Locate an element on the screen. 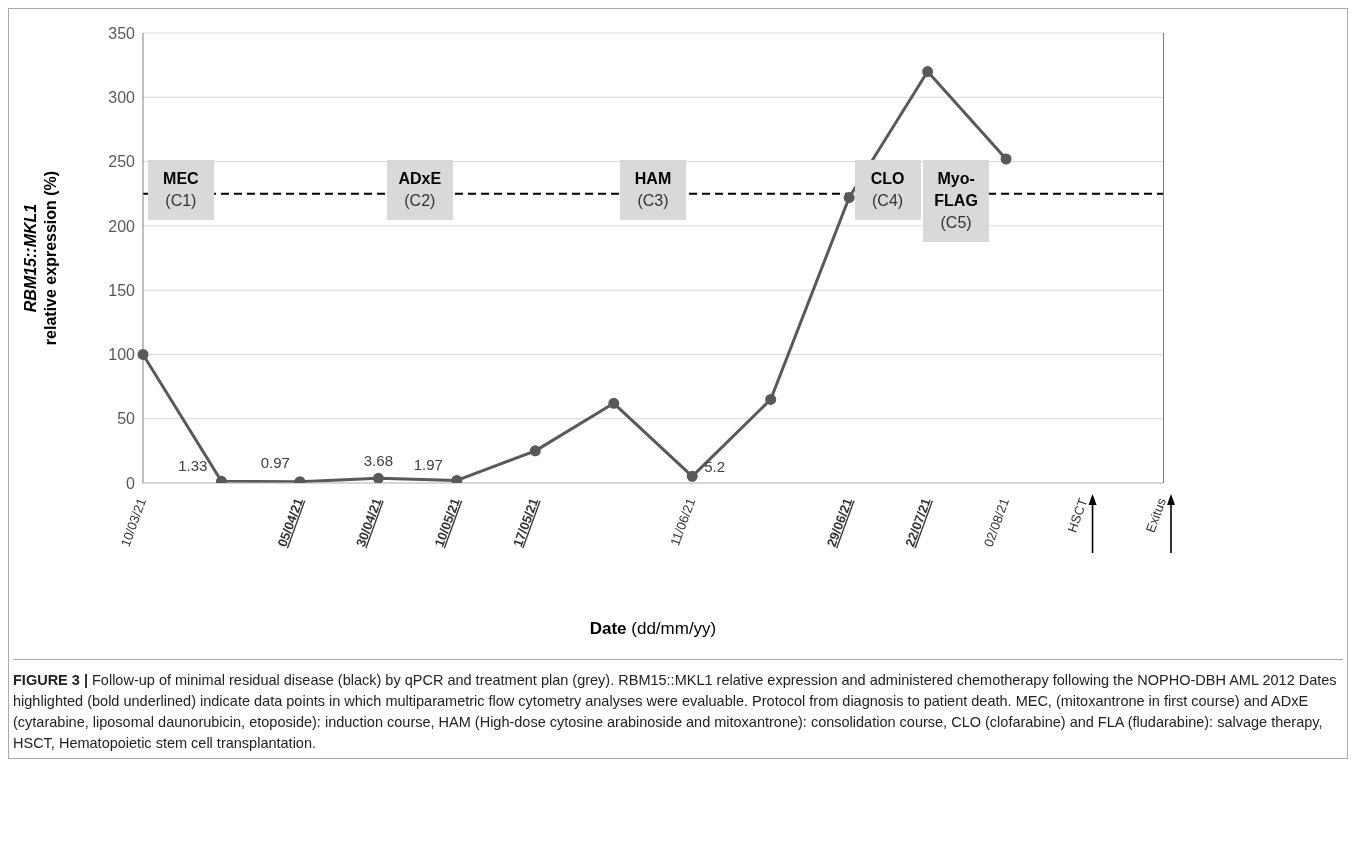 The image size is (1358, 860). y-tick-label: 350 is located at coordinates (122, 33).